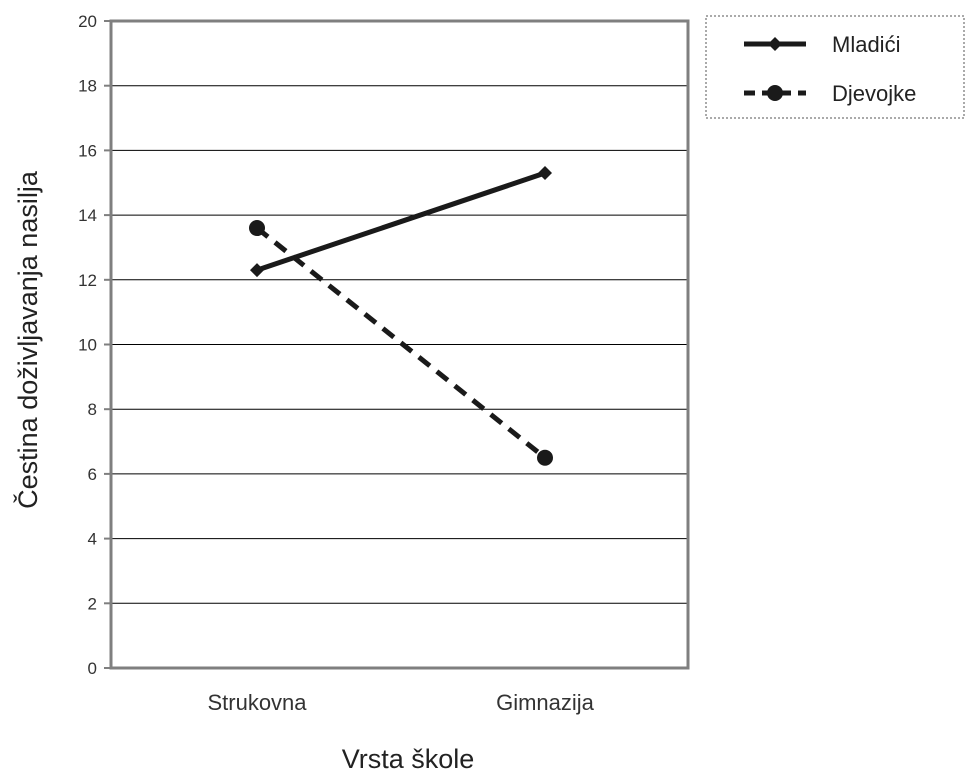  I want to click on x-tick-label: Gimnazija, so click(545, 702).